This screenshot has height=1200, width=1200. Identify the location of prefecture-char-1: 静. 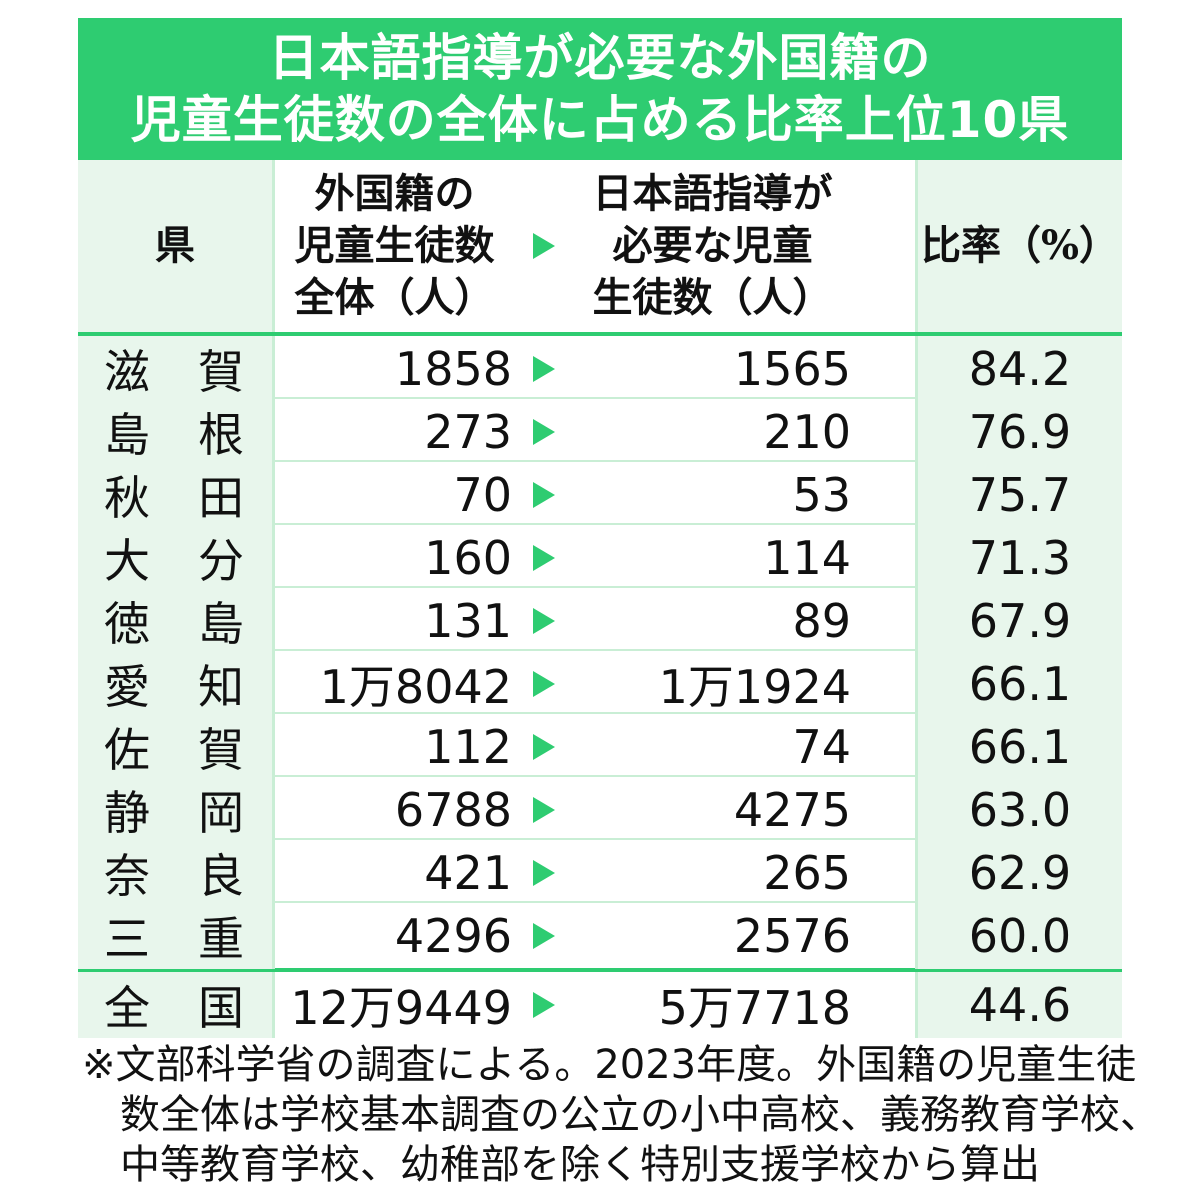
(127, 813).